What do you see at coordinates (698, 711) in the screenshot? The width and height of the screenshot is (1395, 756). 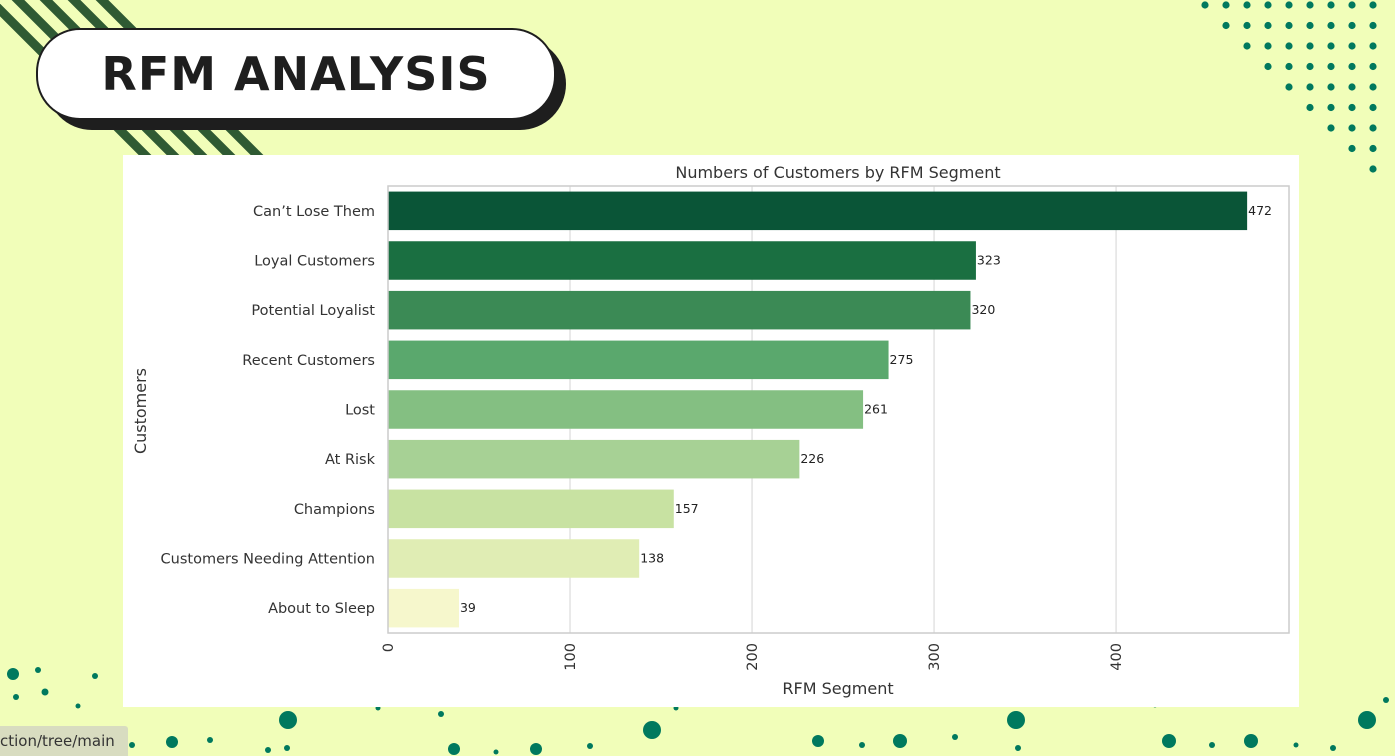 I see `bottom-dots` at bounding box center [698, 711].